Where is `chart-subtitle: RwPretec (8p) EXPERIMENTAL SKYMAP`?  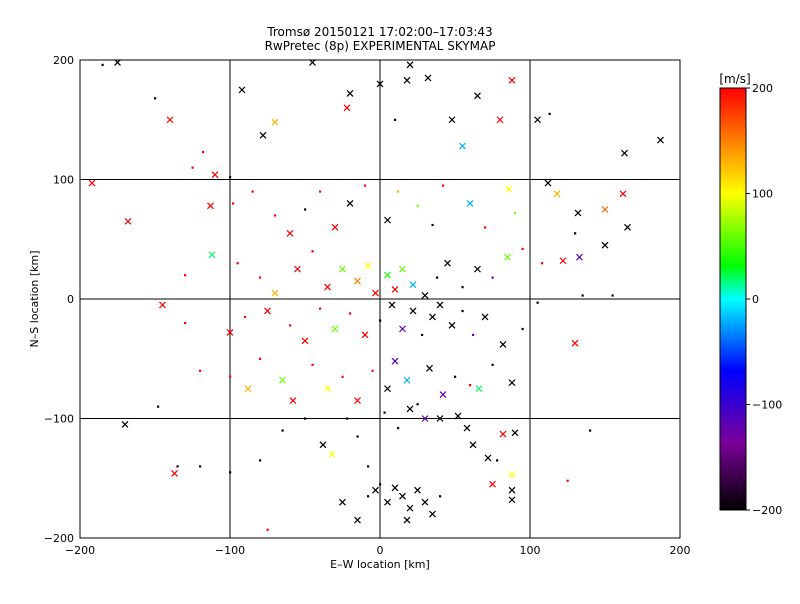 chart-subtitle: RwPretec (8p) EXPERIMENTAL SKYMAP is located at coordinates (380, 46).